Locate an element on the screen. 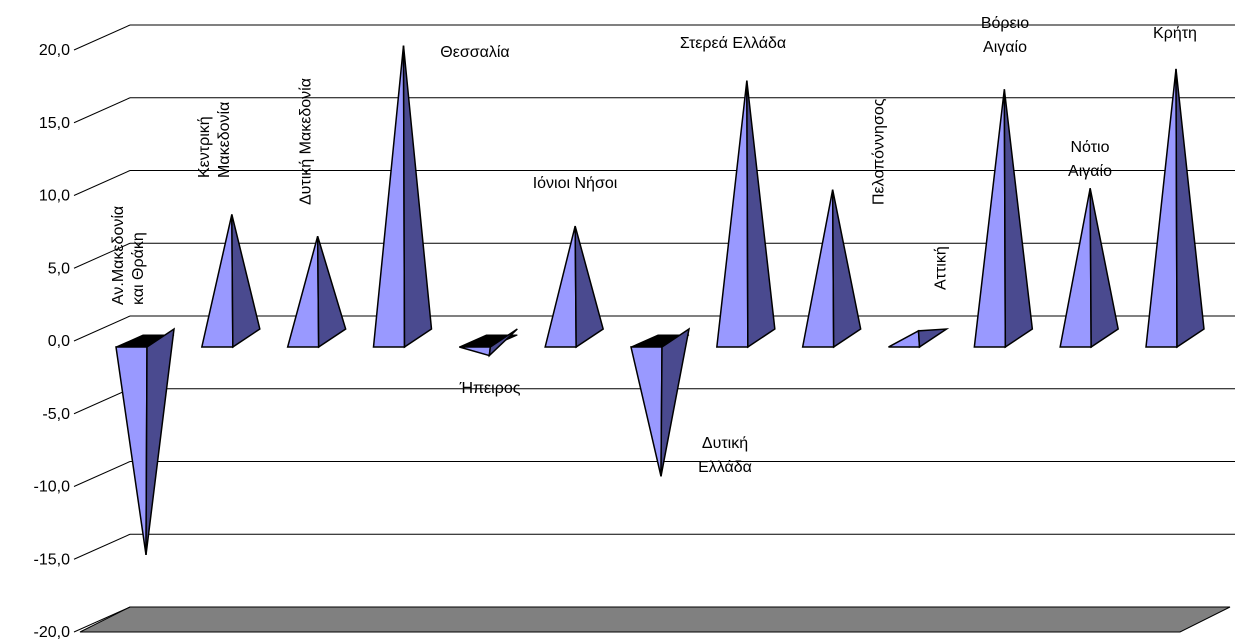 This screenshot has height=639, width=1235. y-tick-label: 0,0 is located at coordinates (59, 341).